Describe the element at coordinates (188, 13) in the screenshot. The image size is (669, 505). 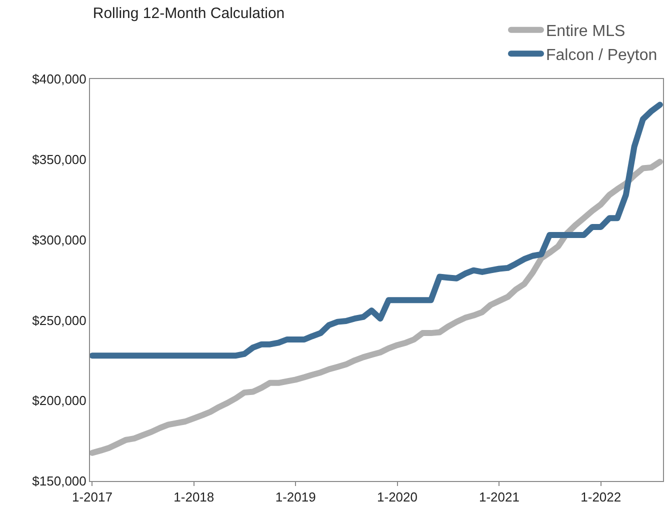
I see `chart-title: Rolling 12-Month Calculation` at that location.